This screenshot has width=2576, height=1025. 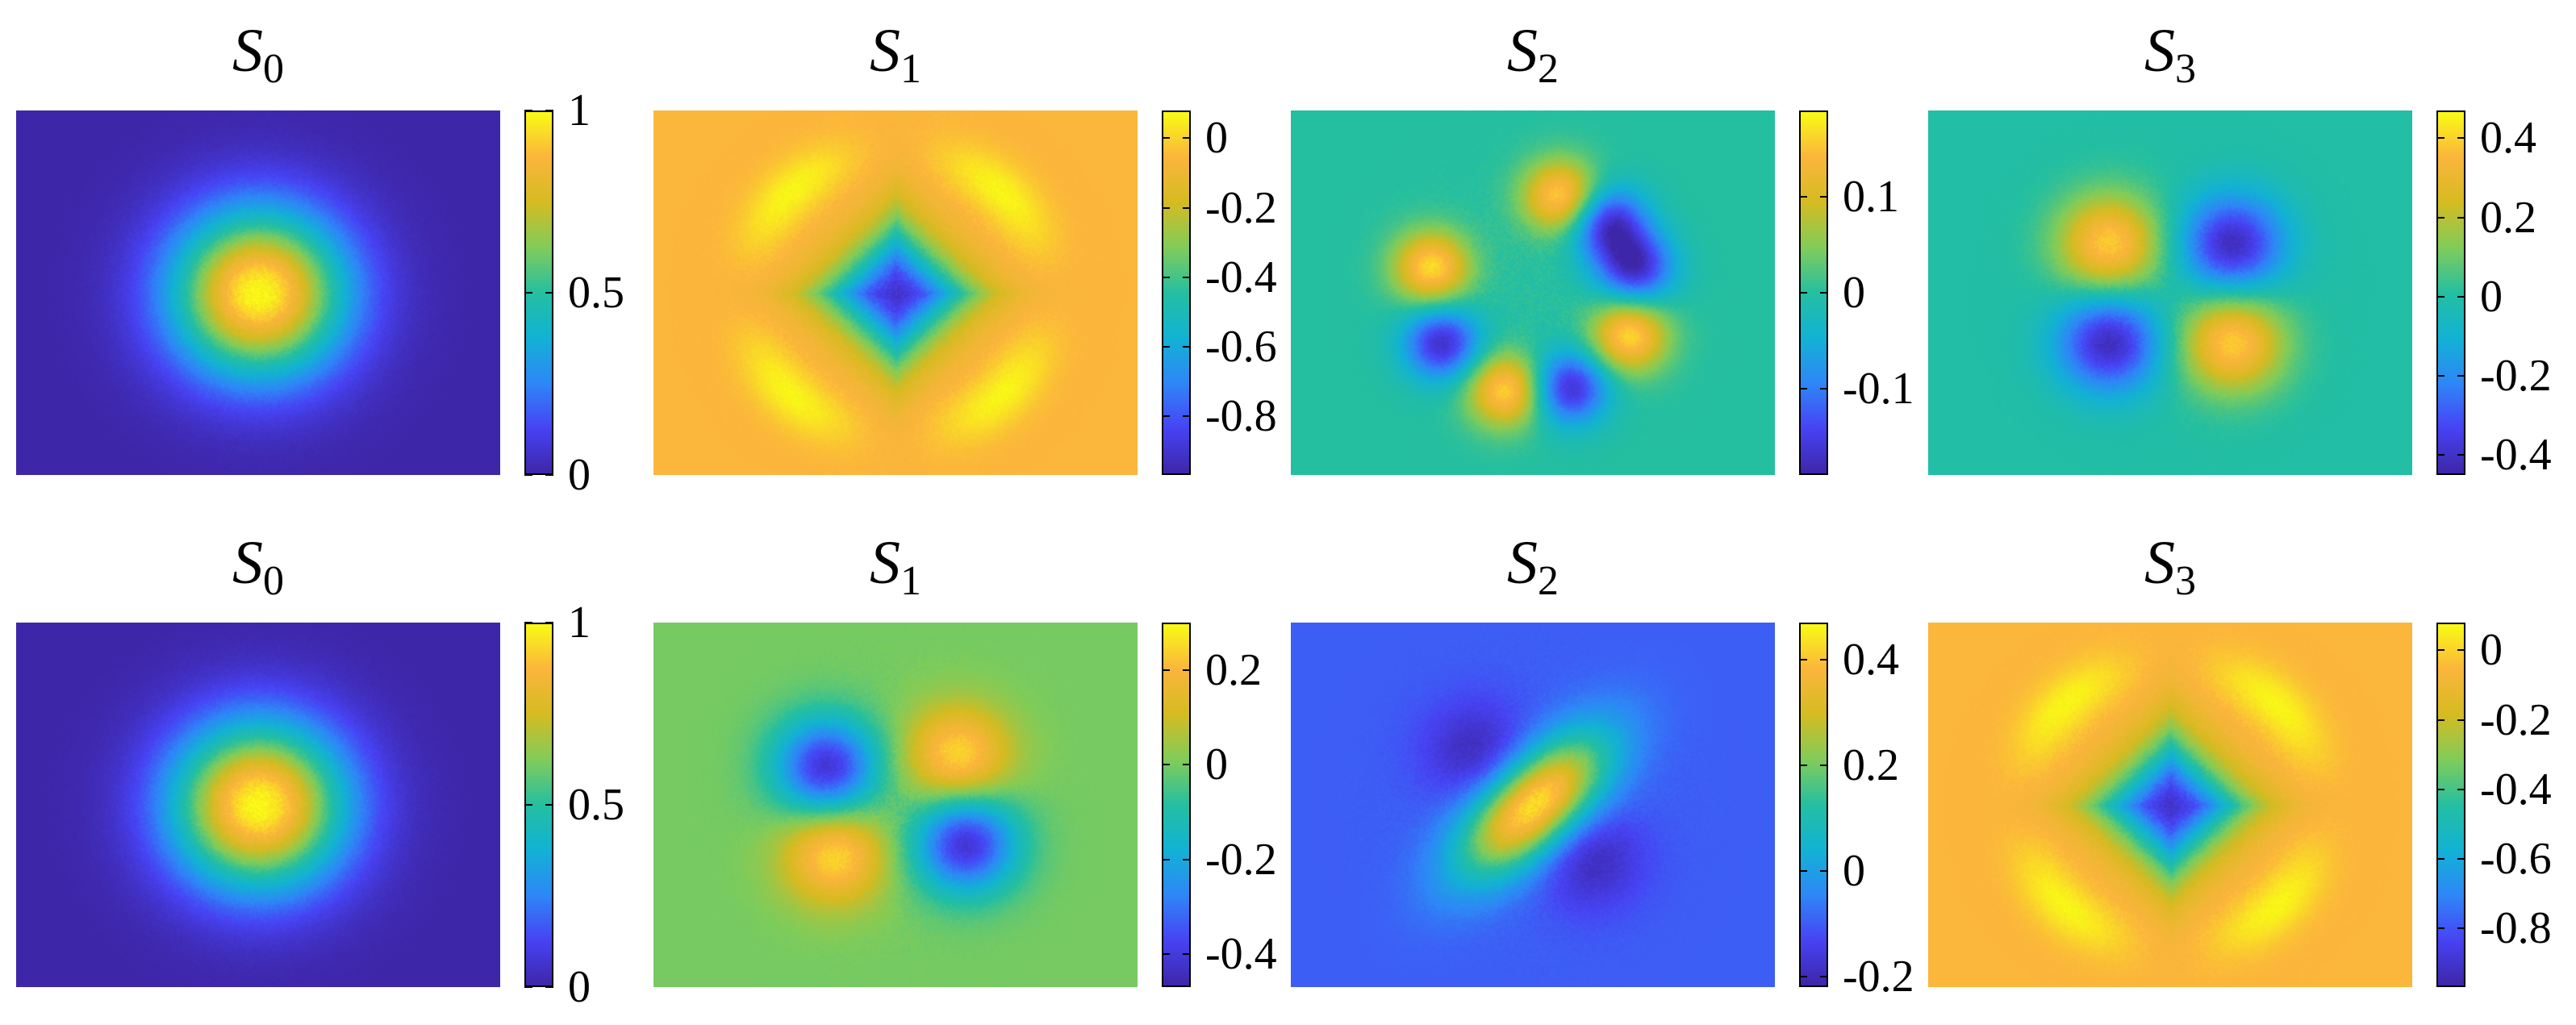 What do you see at coordinates (596, 805) in the screenshot?
I see `colorbar-tick-label: 0.5` at bounding box center [596, 805].